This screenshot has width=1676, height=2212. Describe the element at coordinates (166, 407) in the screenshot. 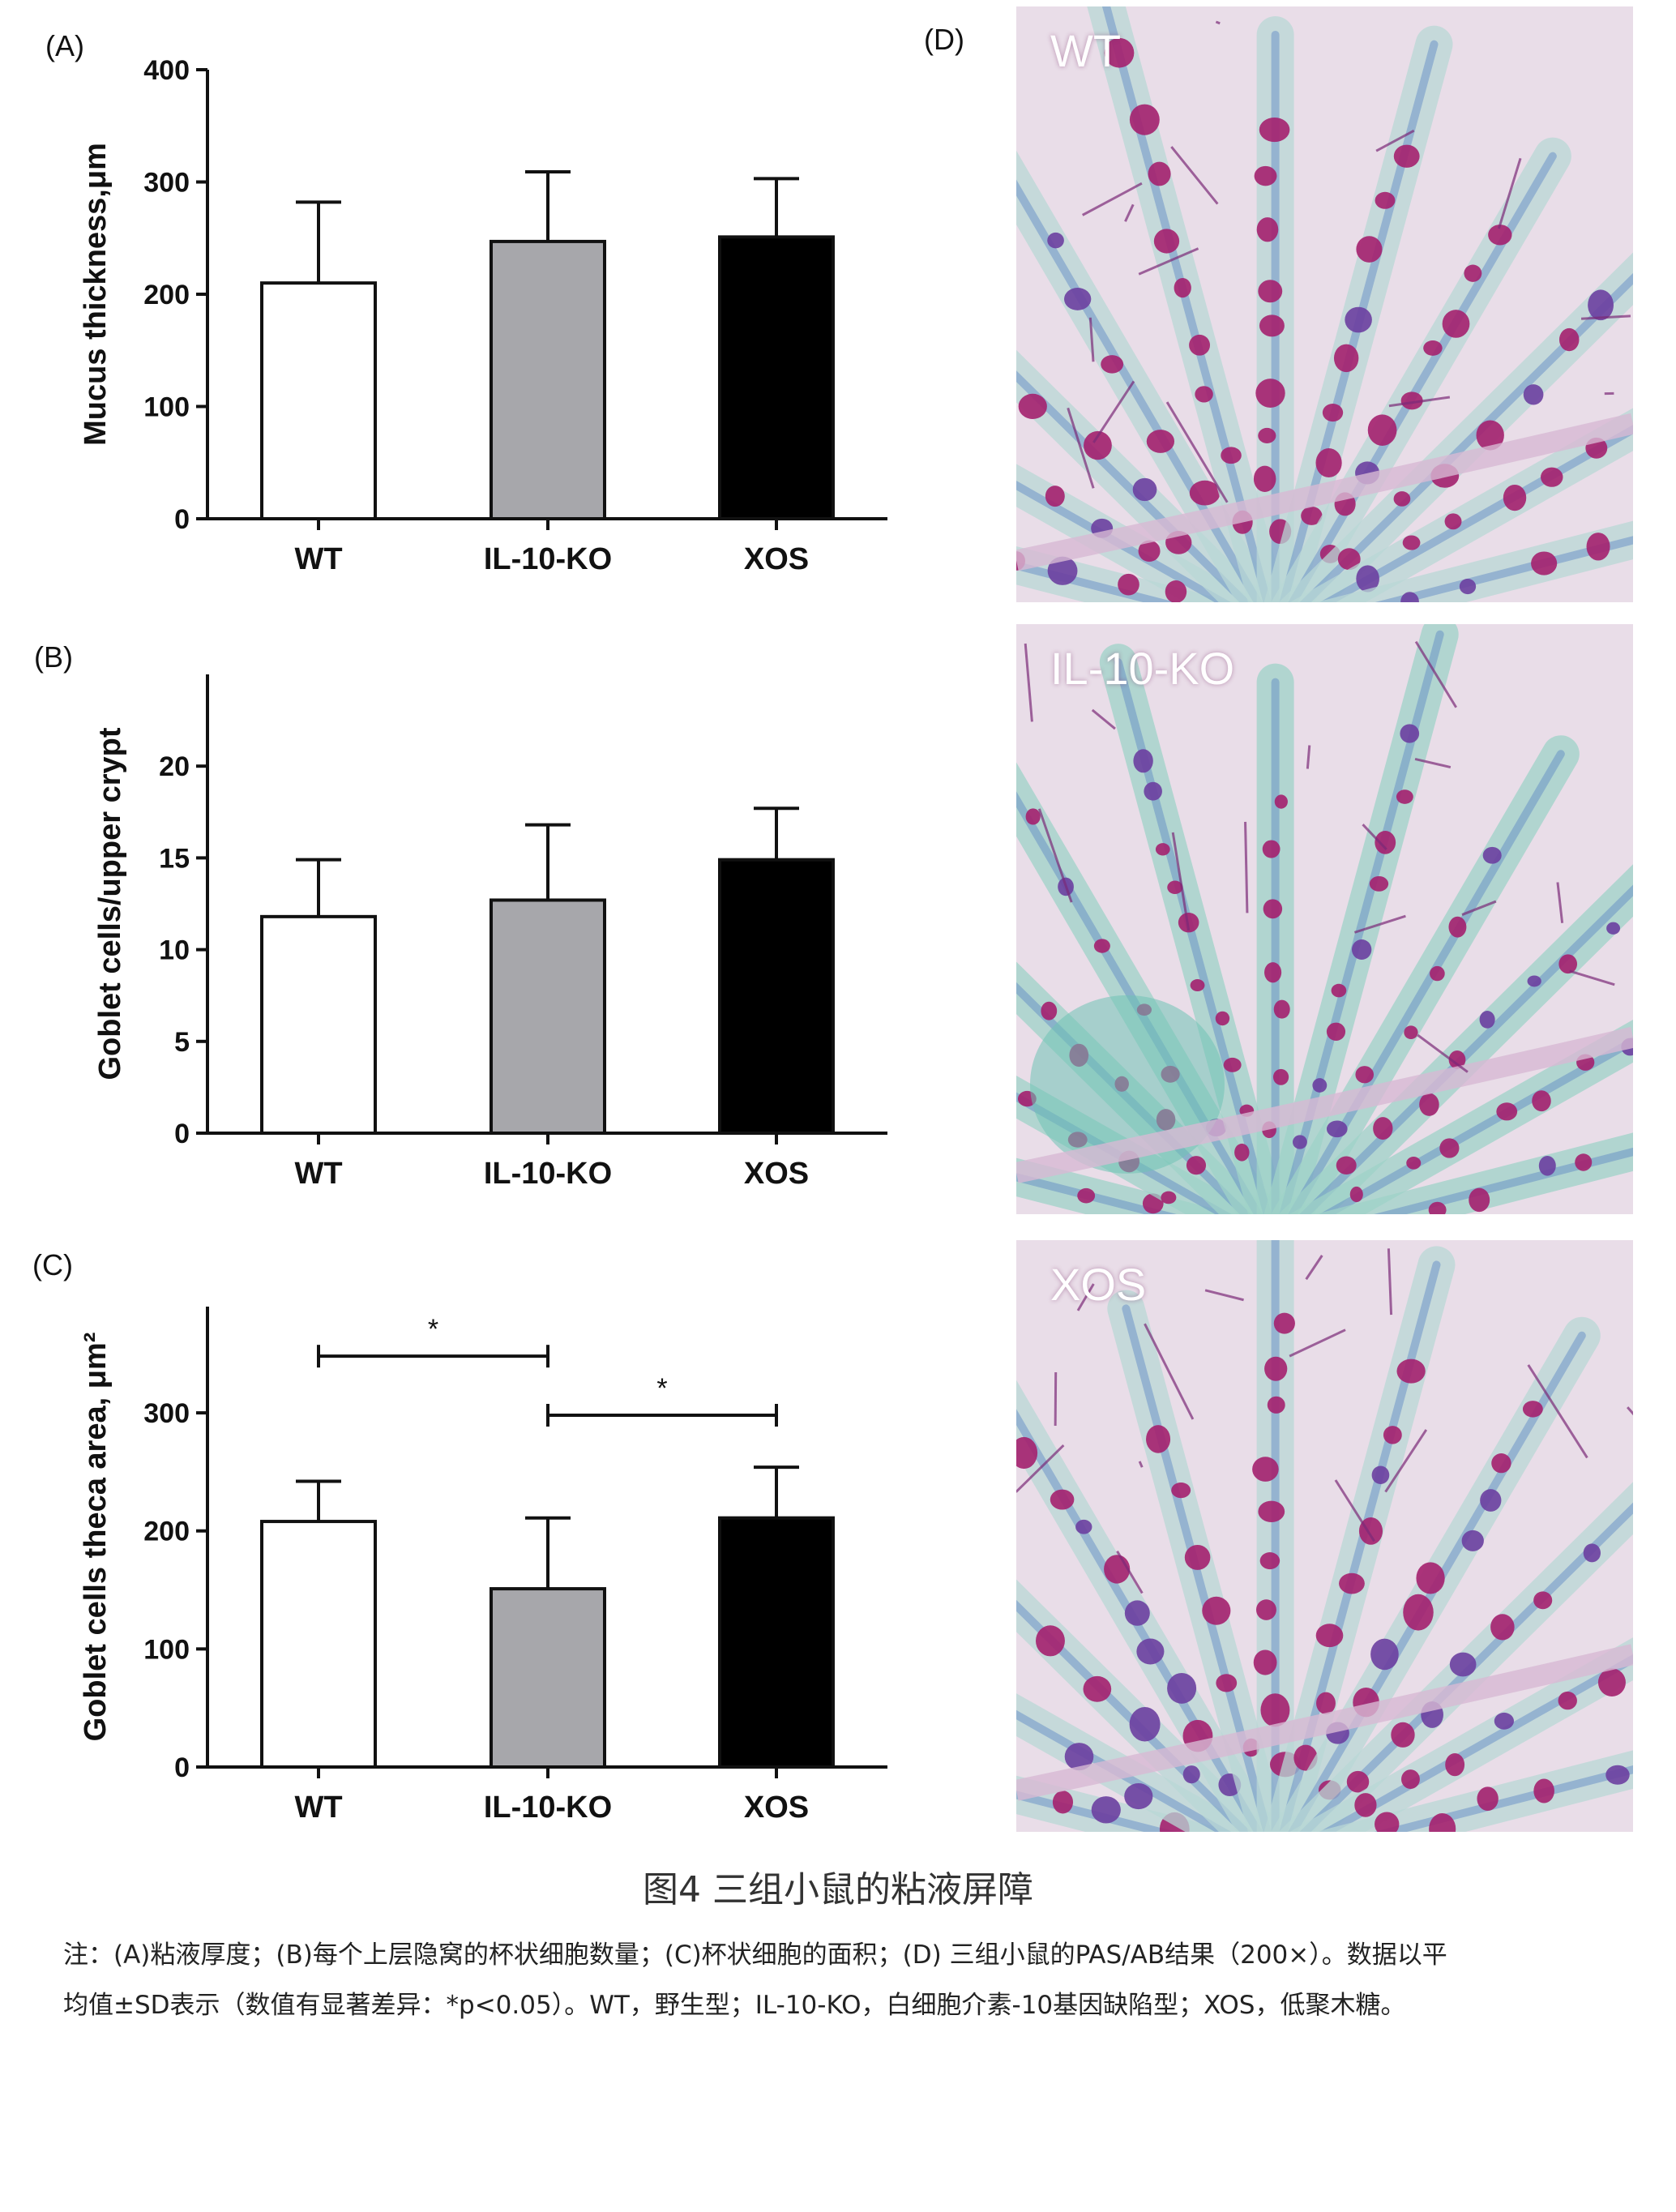

I see `chart-a-y-tick-label: 100` at that location.